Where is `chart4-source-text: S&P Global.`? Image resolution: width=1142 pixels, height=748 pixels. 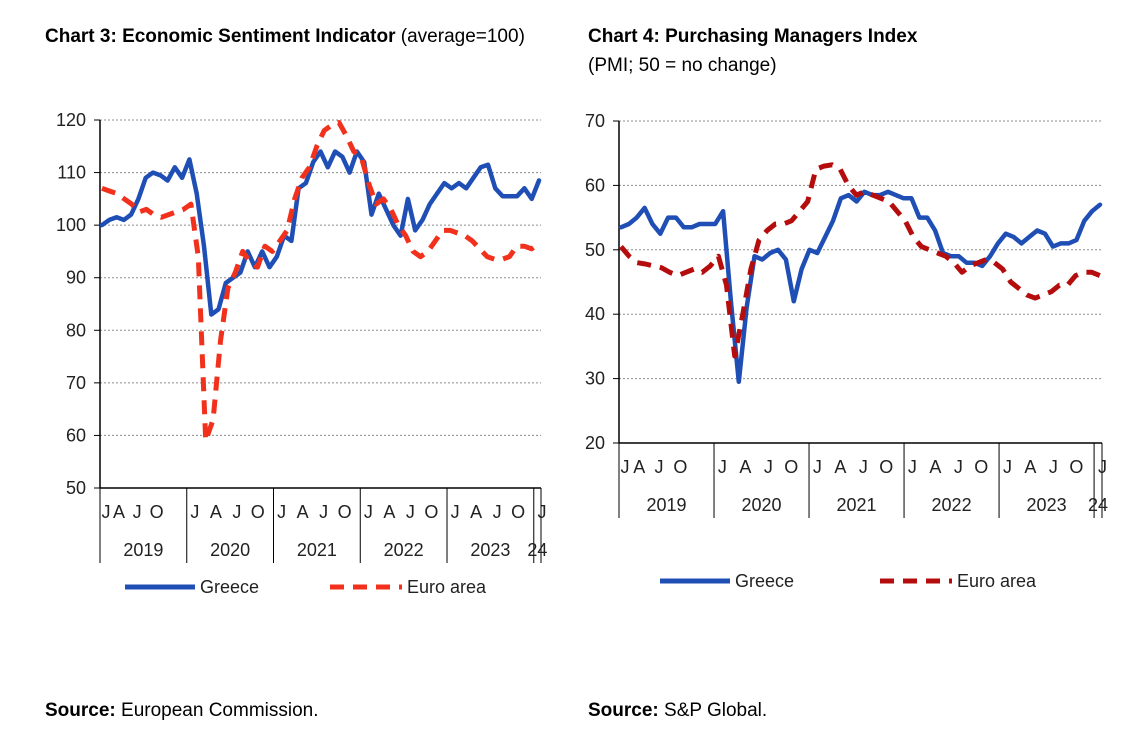 chart4-source-text: S&P Global. is located at coordinates (713, 710).